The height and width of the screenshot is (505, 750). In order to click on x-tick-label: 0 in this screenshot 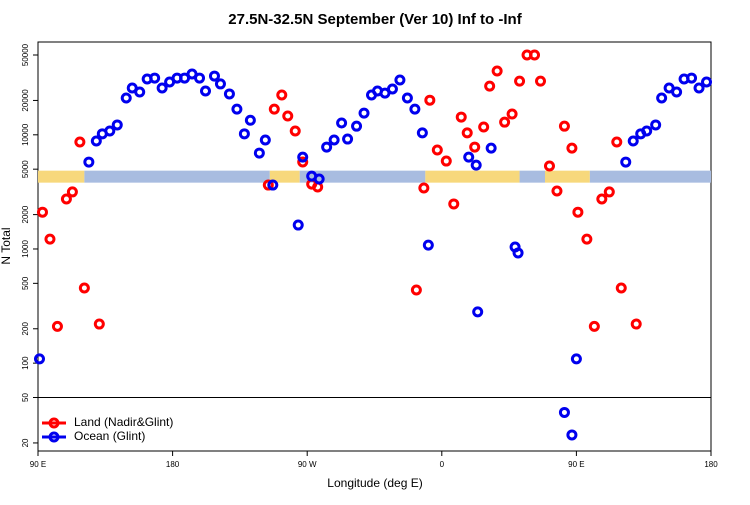, I will do `click(442, 464)`.